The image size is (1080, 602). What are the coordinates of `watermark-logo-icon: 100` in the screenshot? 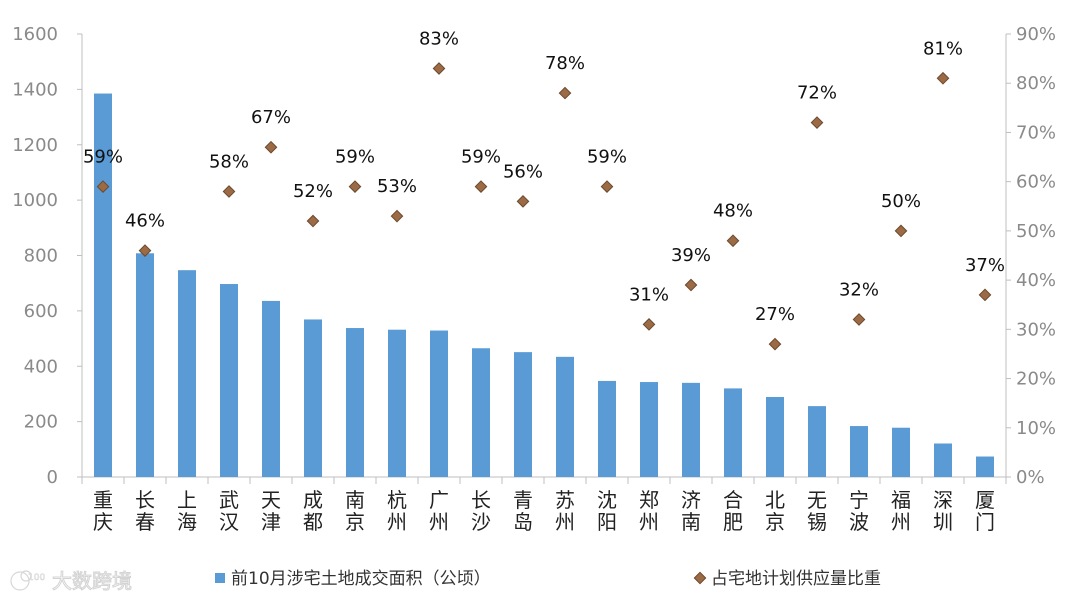 It's located at (28, 580).